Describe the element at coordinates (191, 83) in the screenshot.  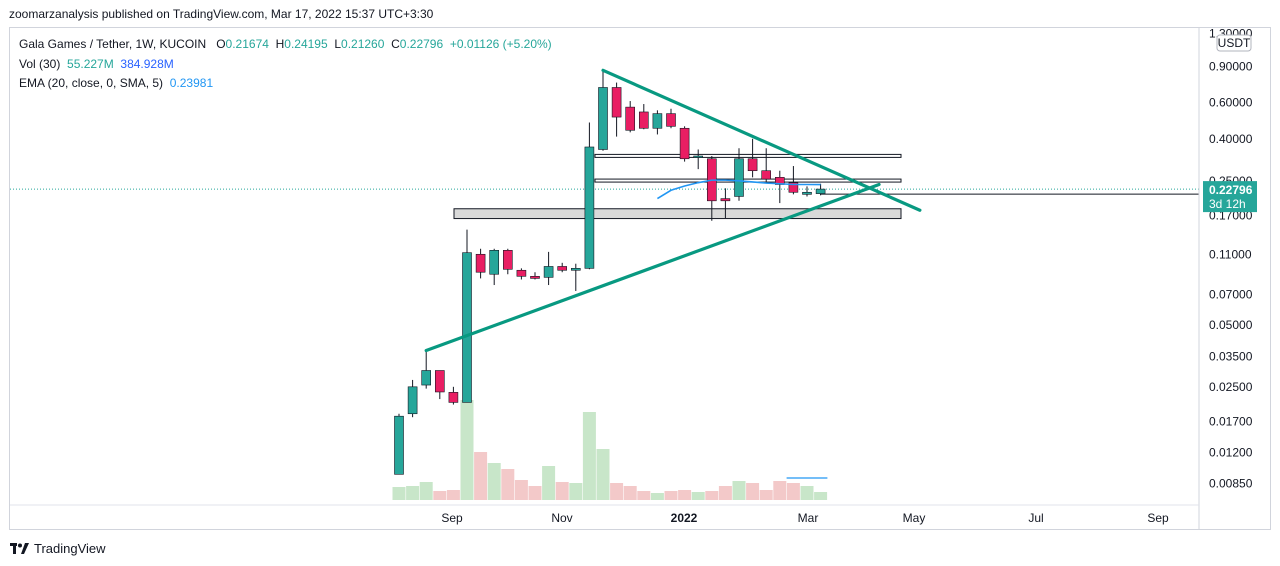
I see `ema-value: 0.23981` at that location.